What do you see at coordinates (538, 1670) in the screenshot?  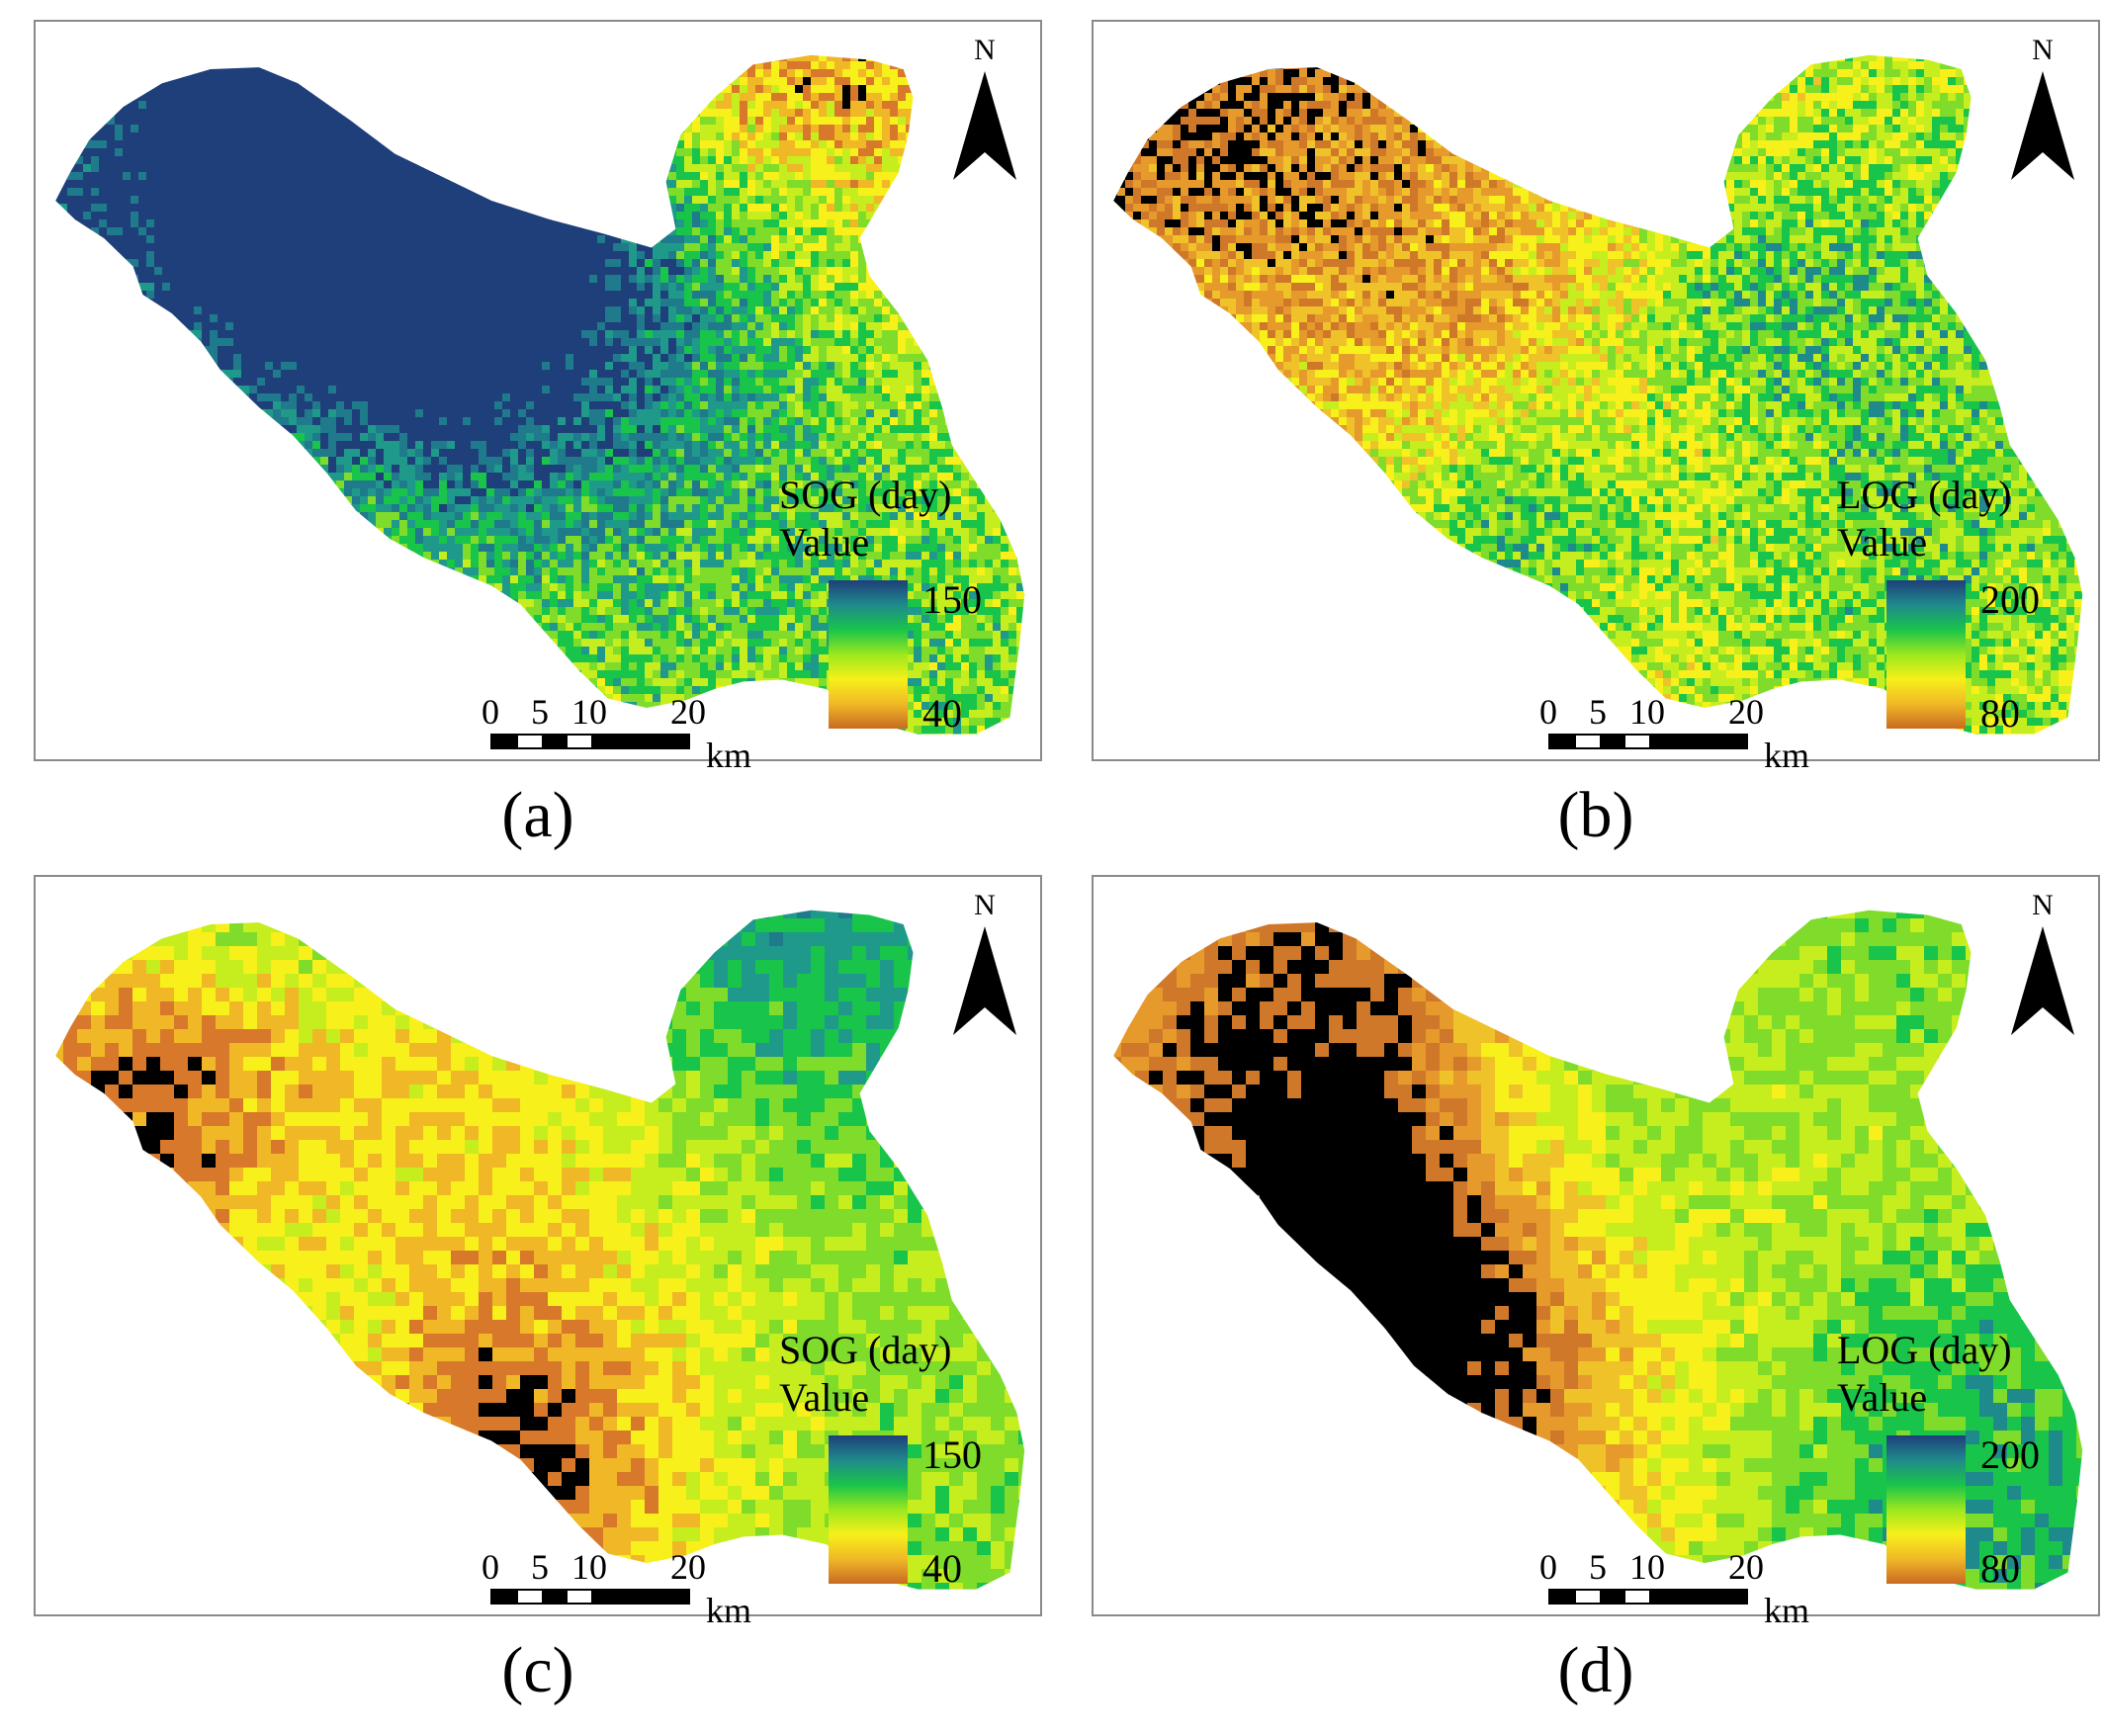 I see `caption-c: (c)` at bounding box center [538, 1670].